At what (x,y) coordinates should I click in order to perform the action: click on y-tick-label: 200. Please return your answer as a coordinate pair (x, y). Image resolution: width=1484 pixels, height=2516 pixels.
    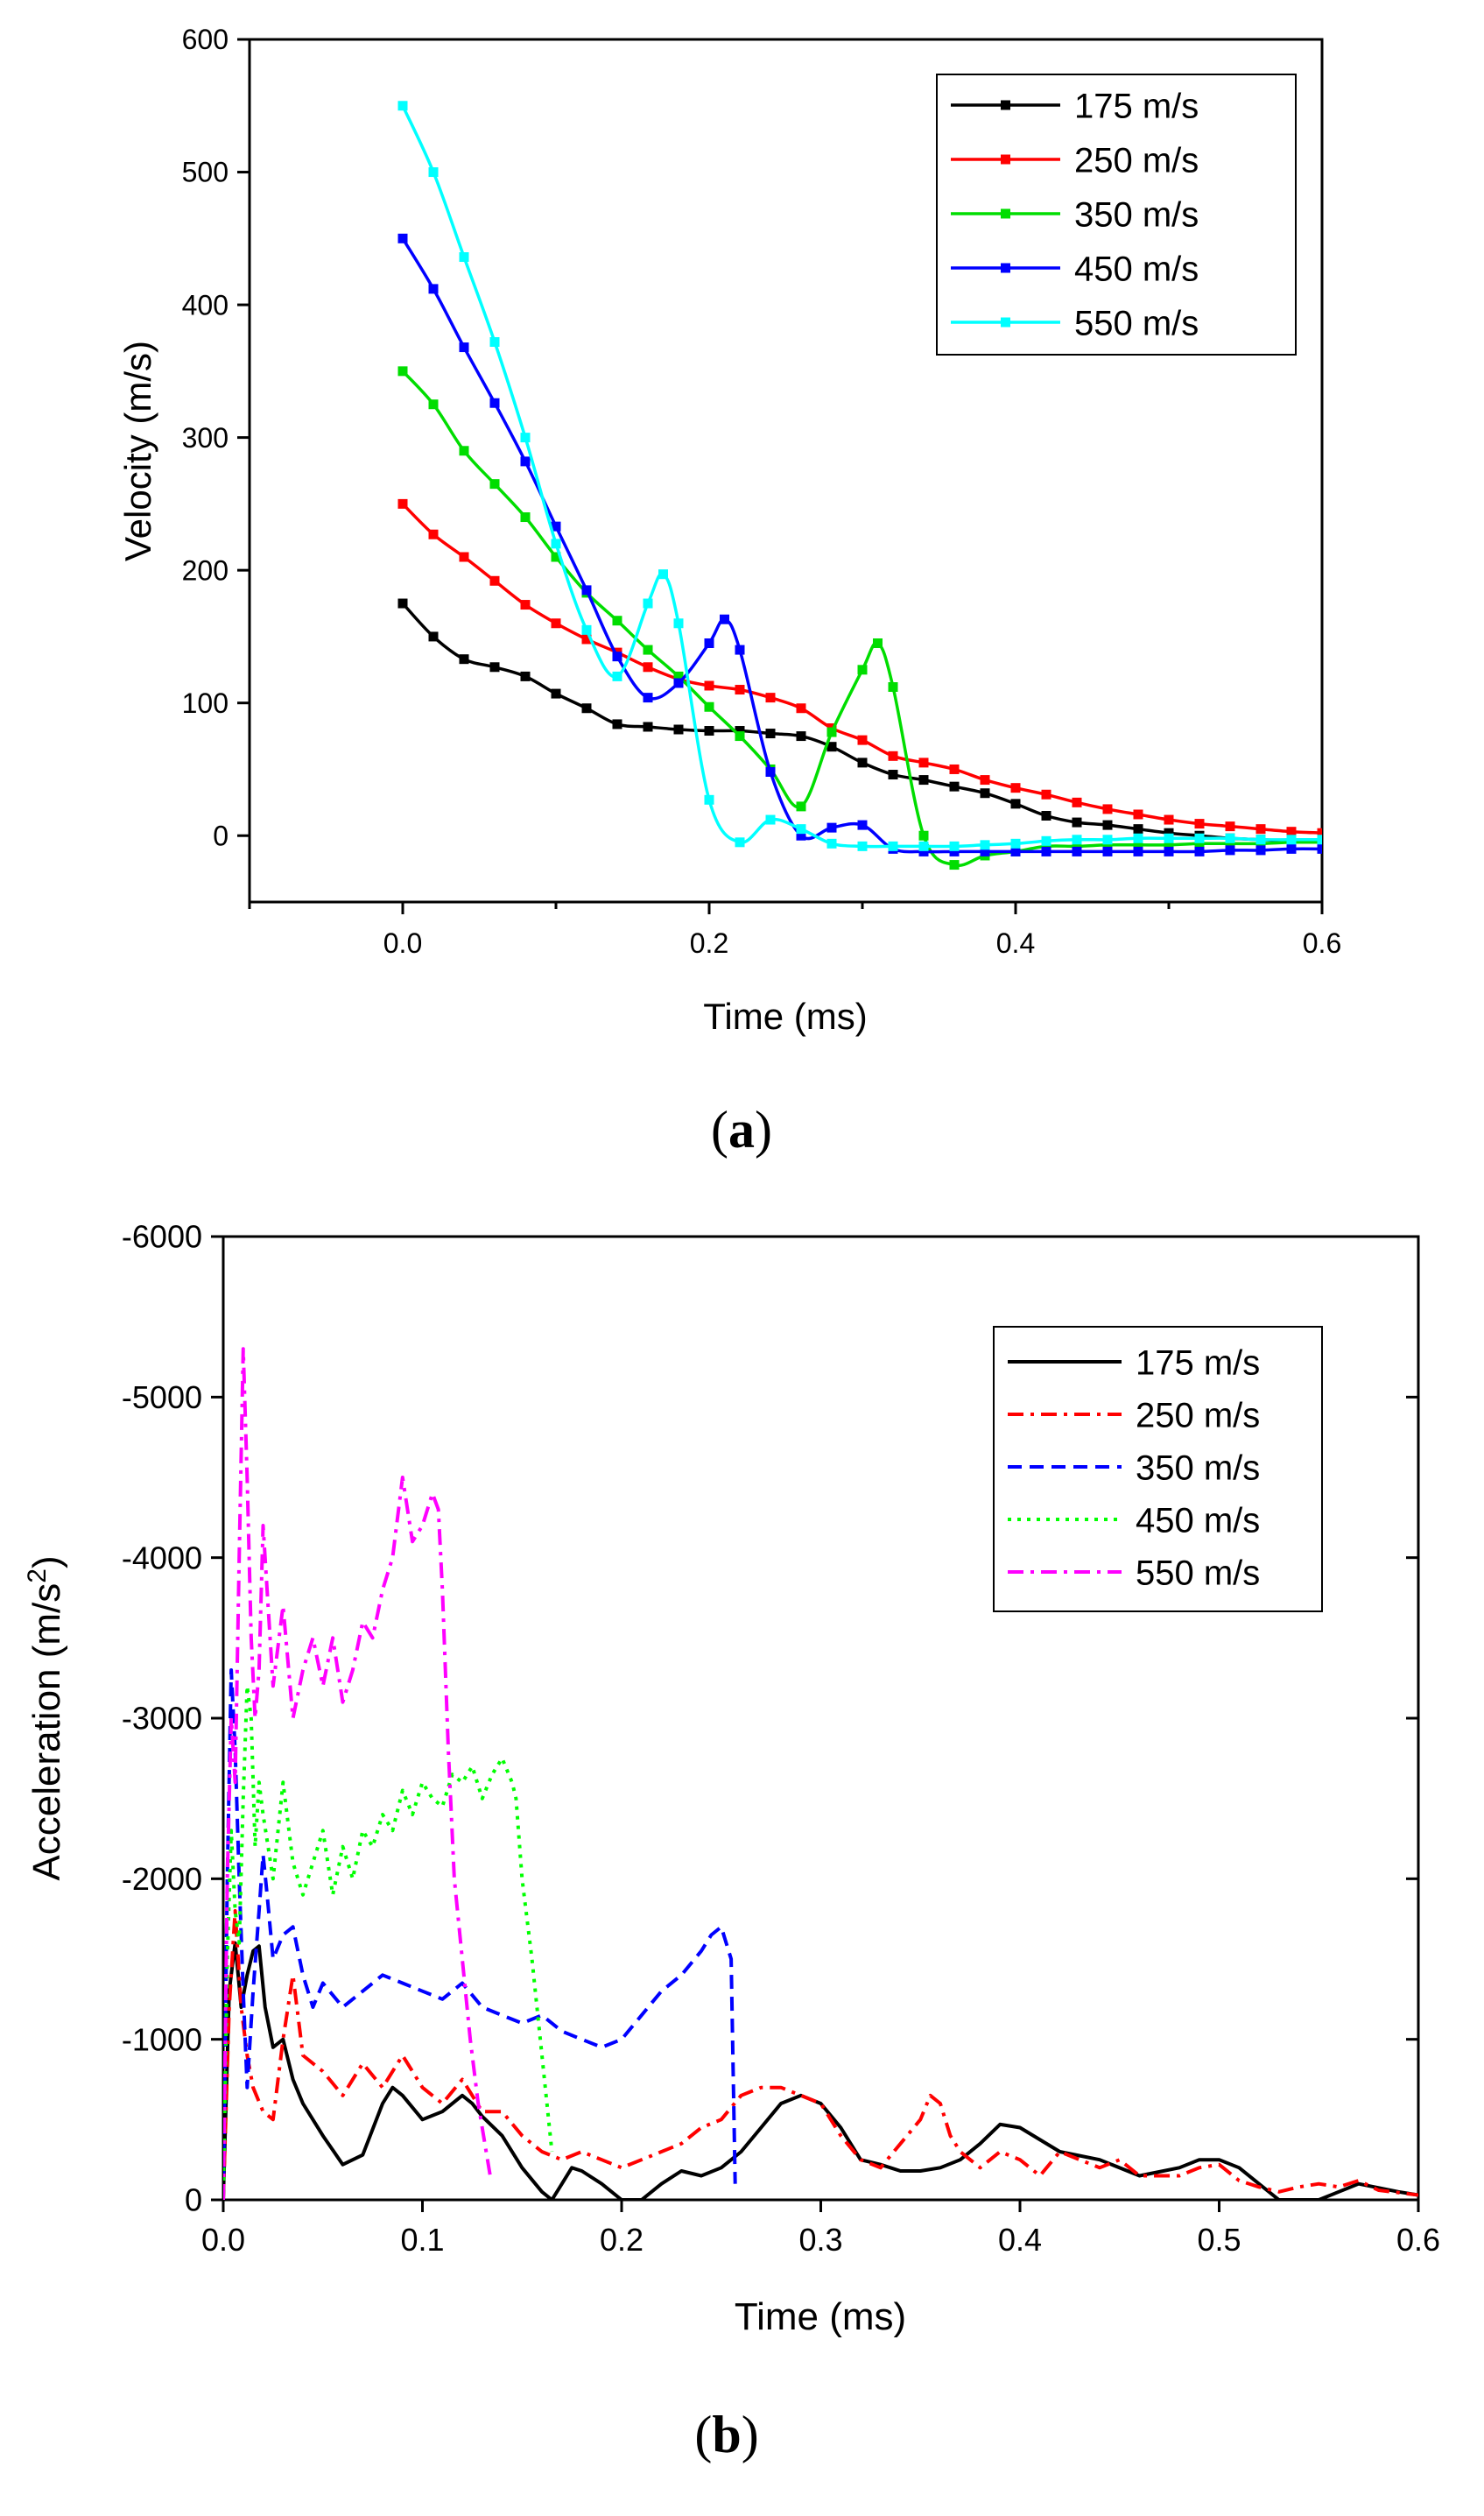
    Looking at the image, I should click on (205, 570).